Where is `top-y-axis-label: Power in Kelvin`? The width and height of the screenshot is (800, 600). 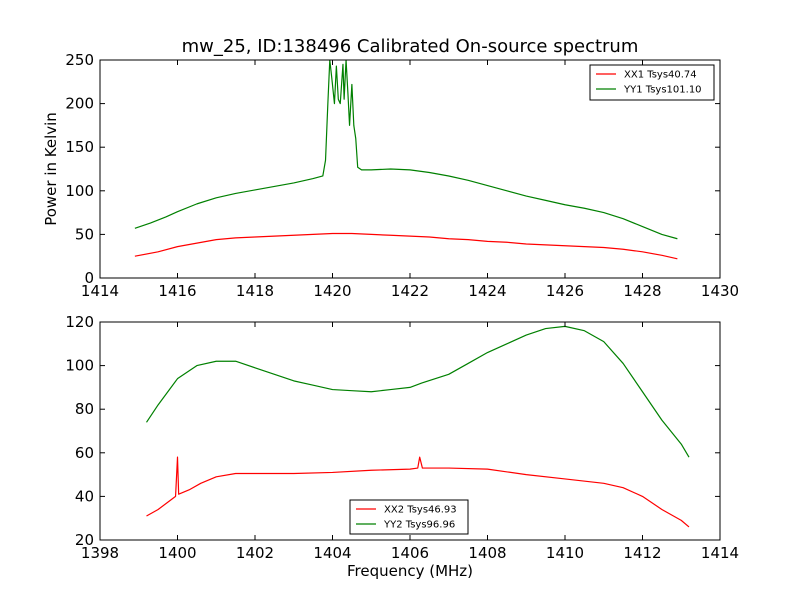 top-y-axis-label: Power in Kelvin is located at coordinates (51, 169).